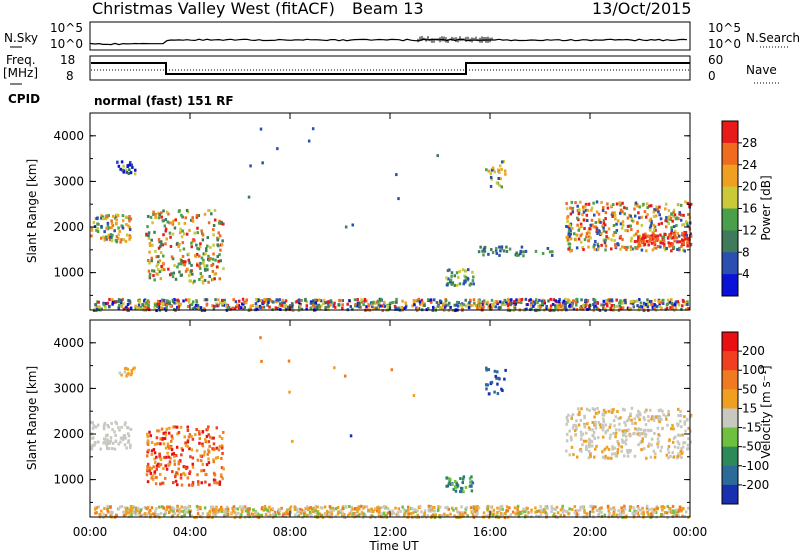 This screenshot has width=800, height=554. What do you see at coordinates (67, 60) in the screenshot?
I see `freq-tick-top: 18` at bounding box center [67, 60].